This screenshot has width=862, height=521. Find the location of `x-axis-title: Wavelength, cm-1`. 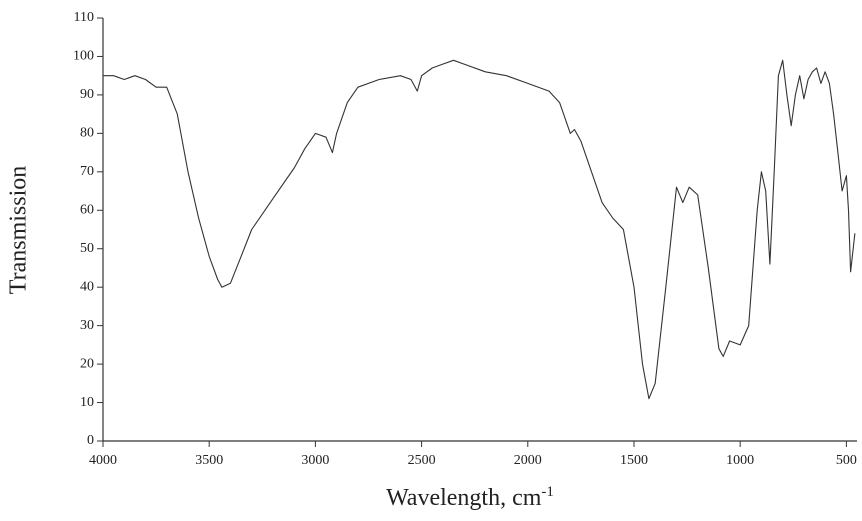

x-axis-title: Wavelength, cm-1 is located at coordinates (470, 497).